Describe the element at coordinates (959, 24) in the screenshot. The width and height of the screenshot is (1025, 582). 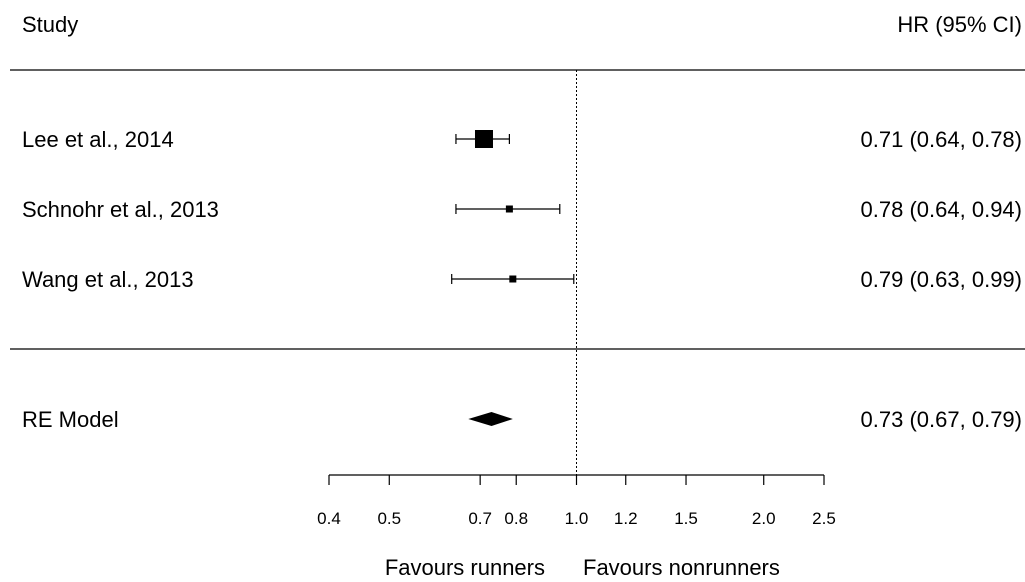
I see `estimate-column-header: HR (95% CI)` at that location.